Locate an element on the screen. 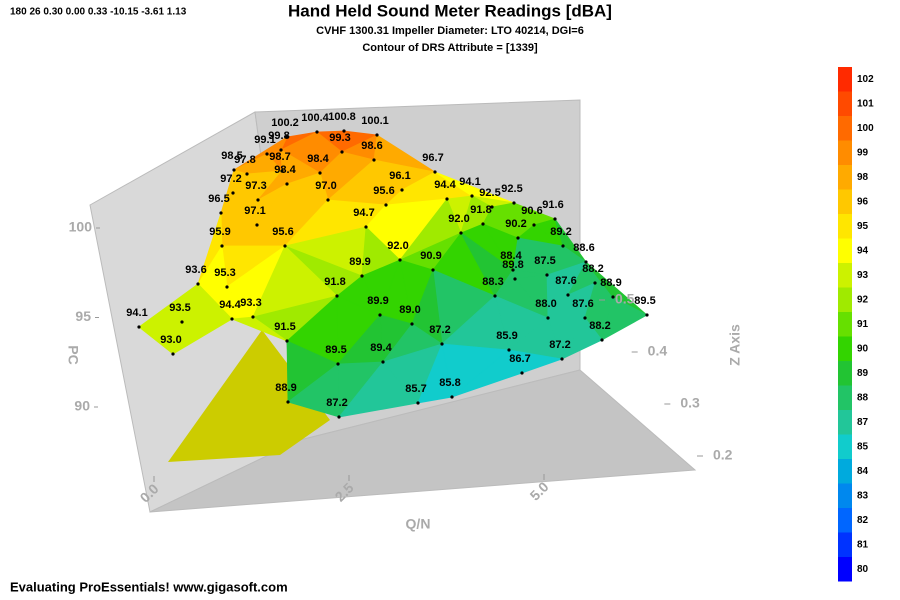  floor is located at coordinates (423, 441).